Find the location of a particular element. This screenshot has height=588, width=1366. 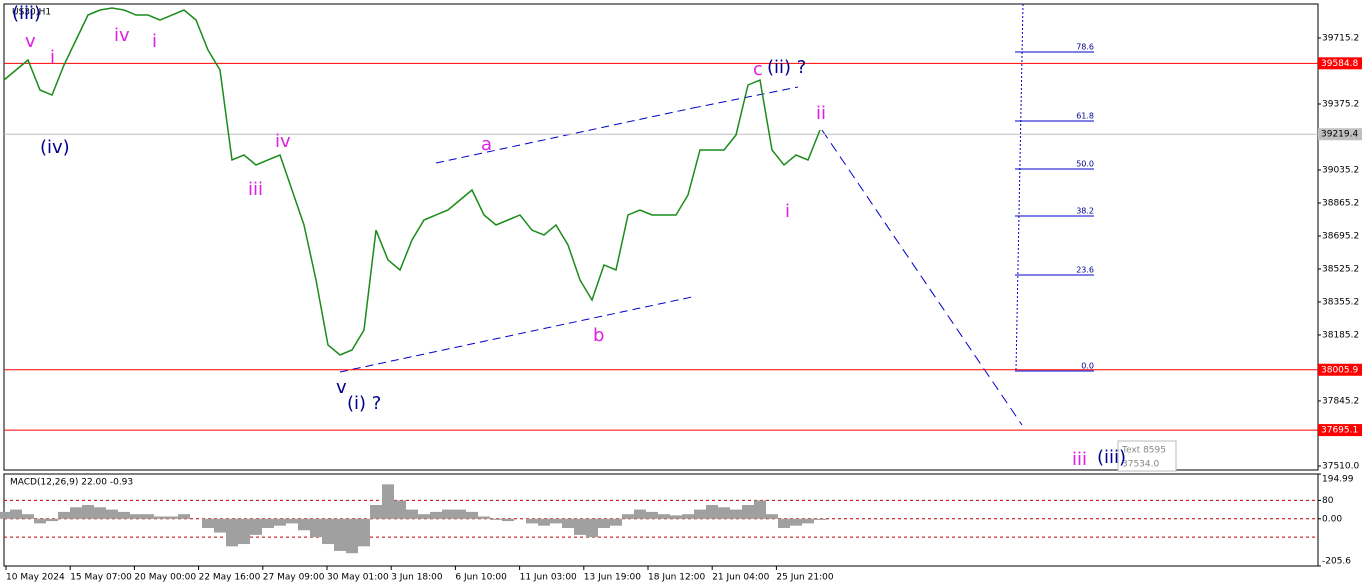

x-tick-label: 6 Jun 10:00 is located at coordinates (481, 578).